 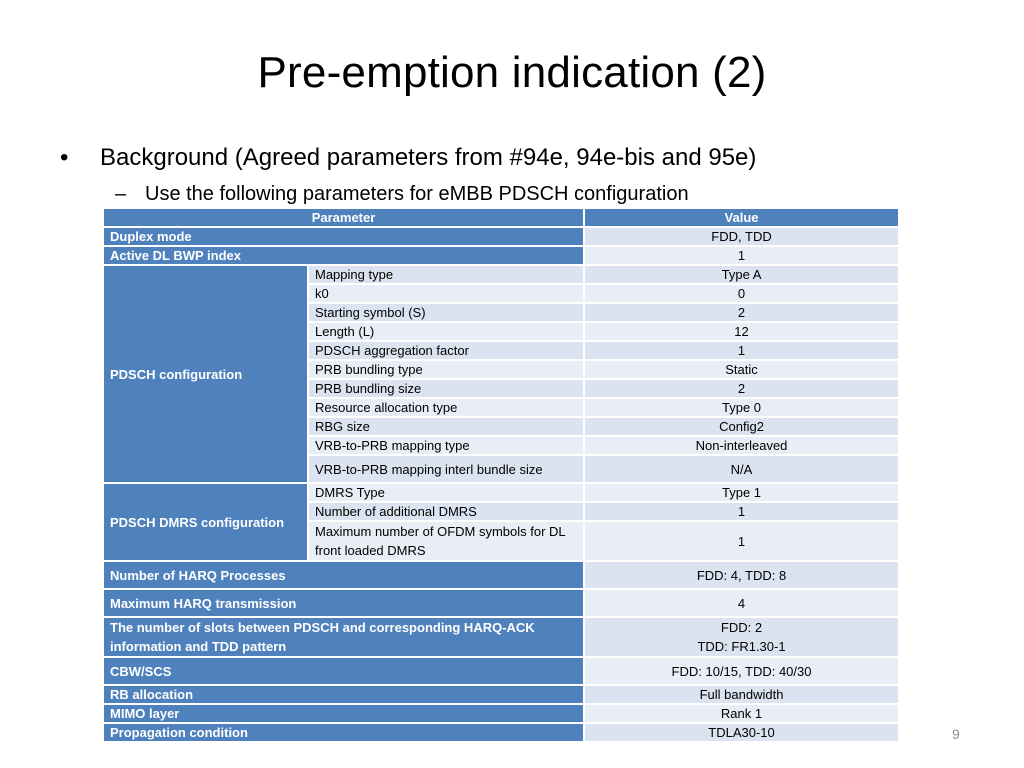 I want to click on sub-param-name: VRB-to-PRB mapping interl bundle size, so click(x=446, y=469).